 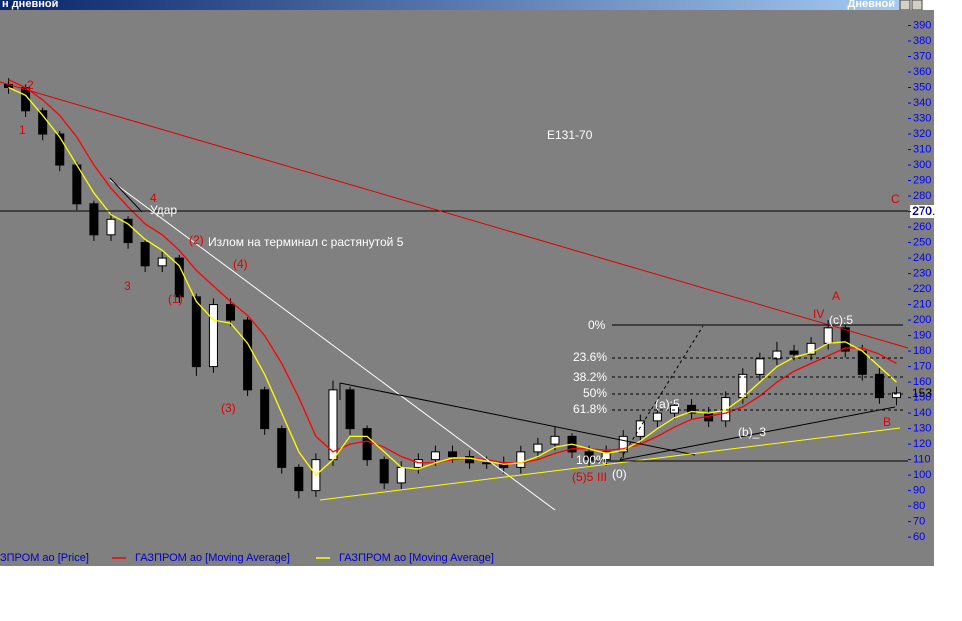 What do you see at coordinates (595, 393) in the screenshot?
I see `annotation: 50%` at bounding box center [595, 393].